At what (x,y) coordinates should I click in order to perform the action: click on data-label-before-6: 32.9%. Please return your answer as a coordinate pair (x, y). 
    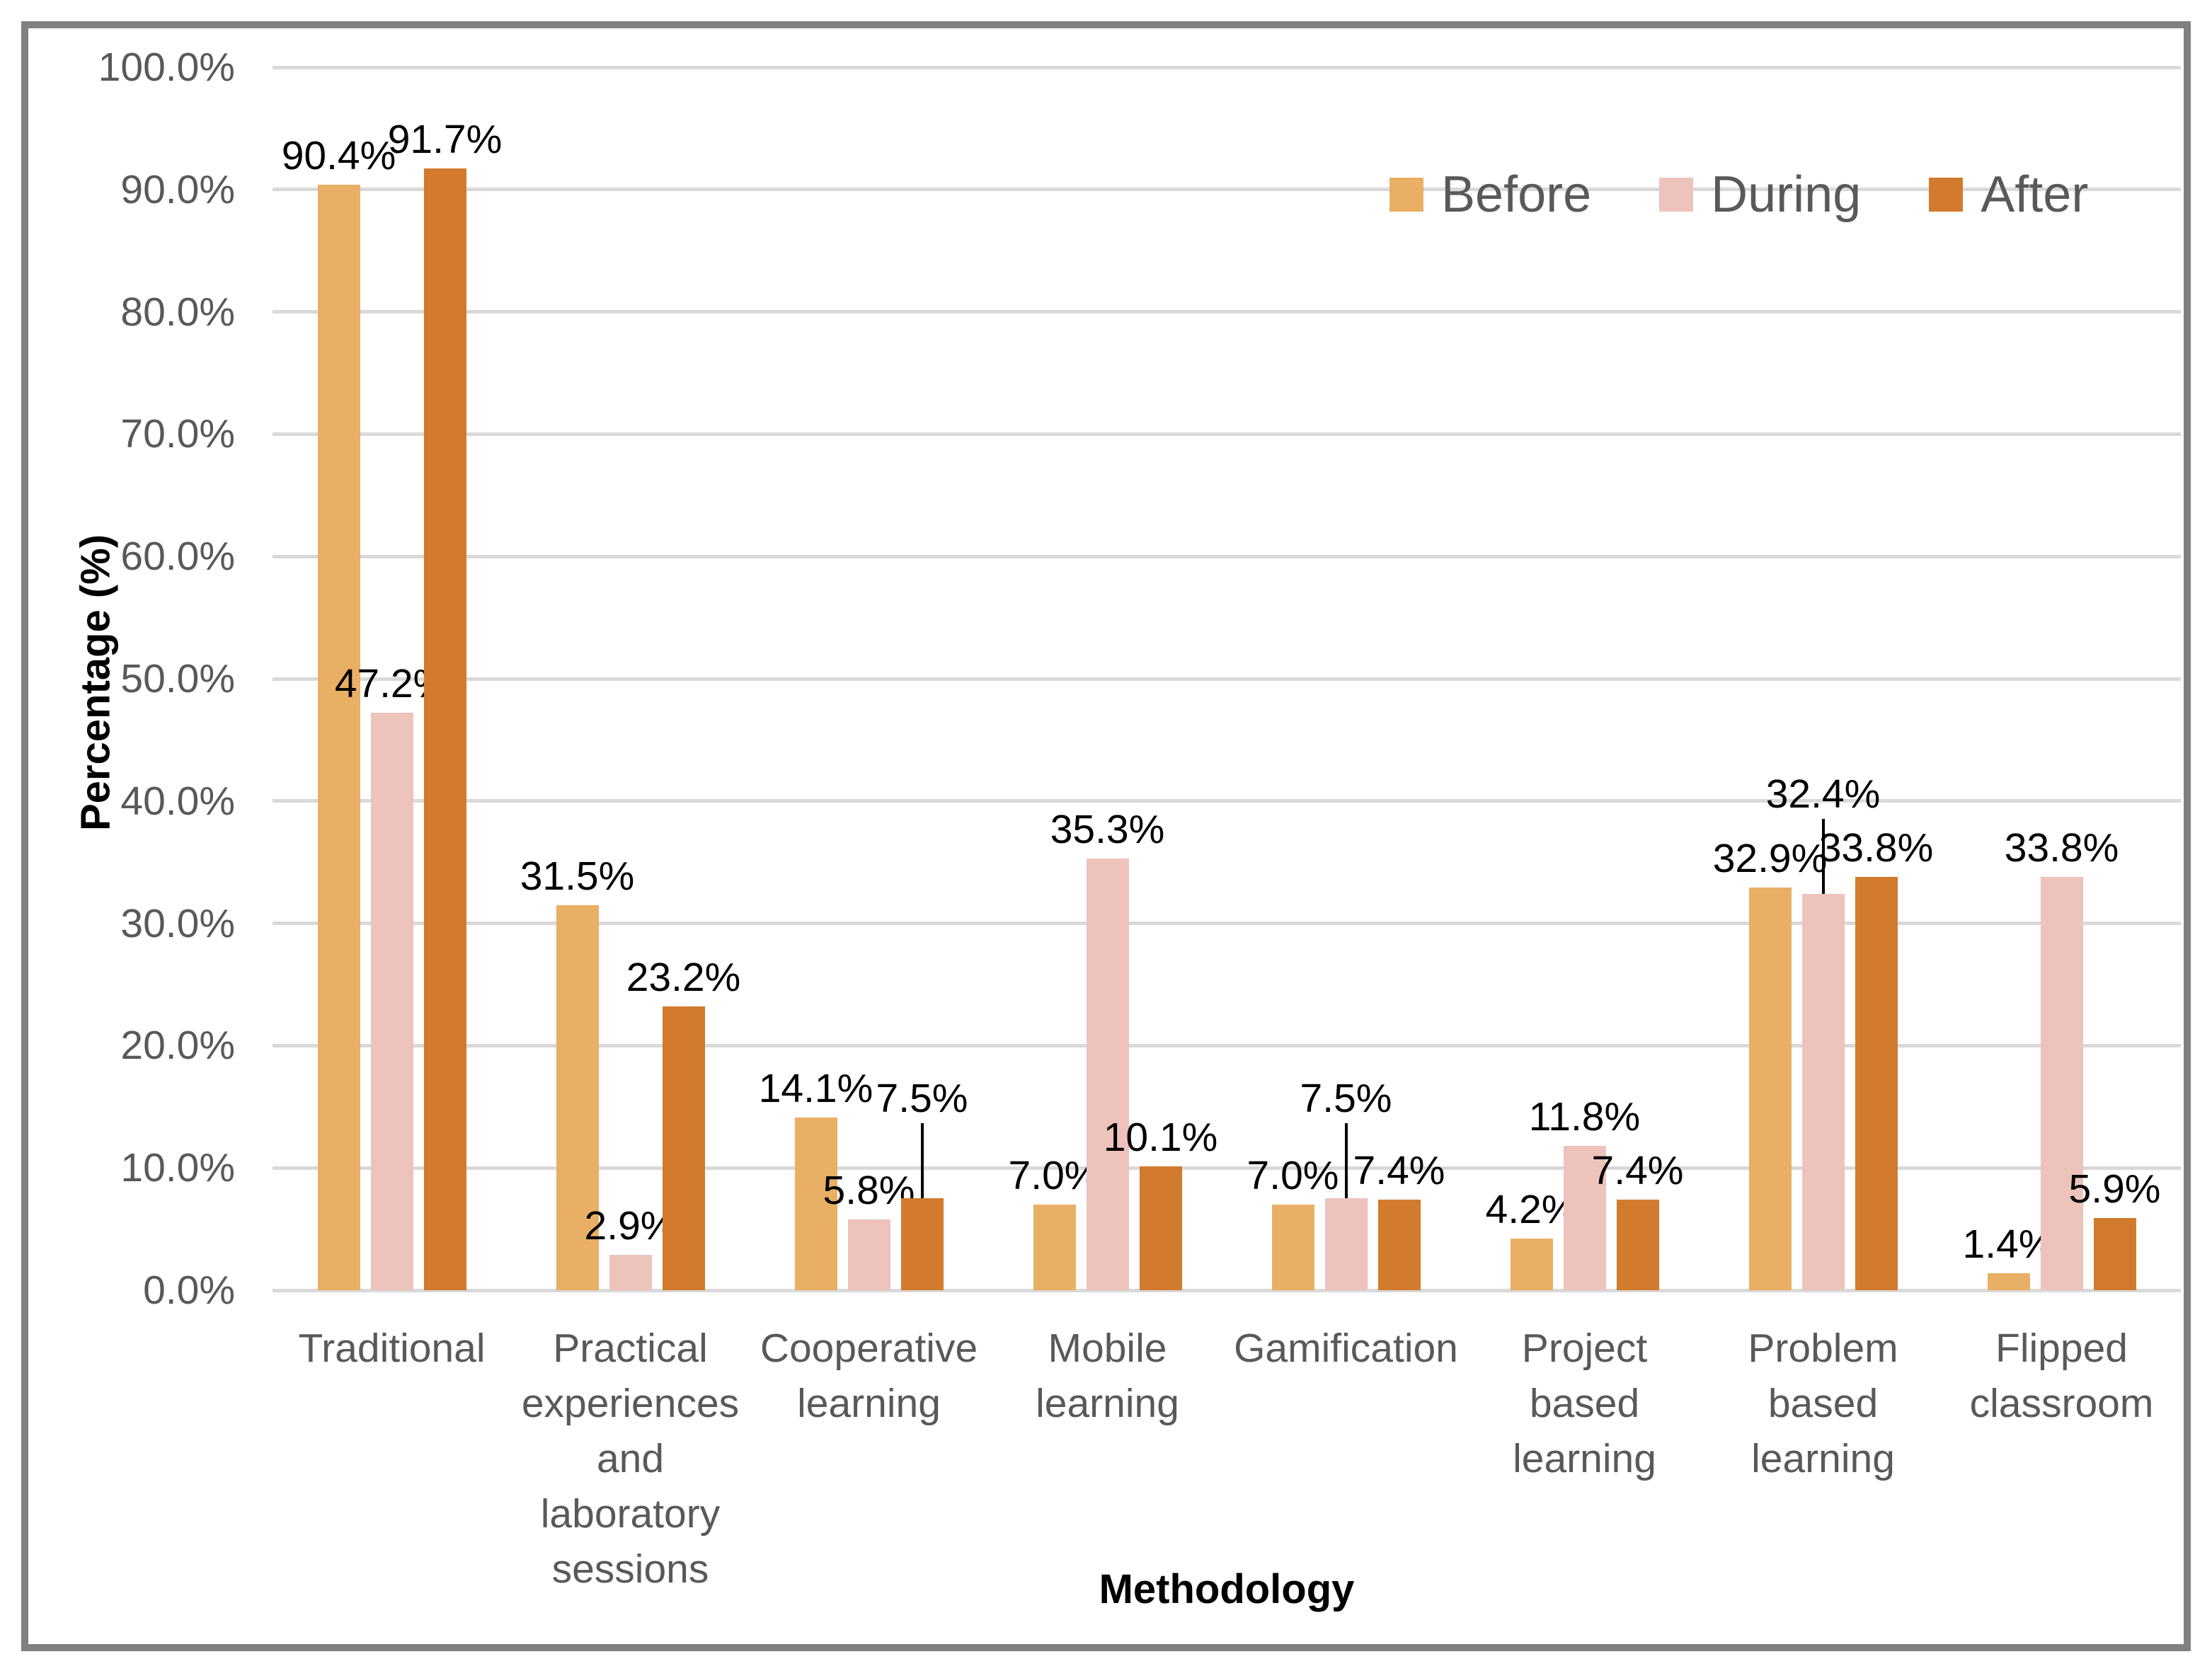
    Looking at the image, I should click on (1770, 859).